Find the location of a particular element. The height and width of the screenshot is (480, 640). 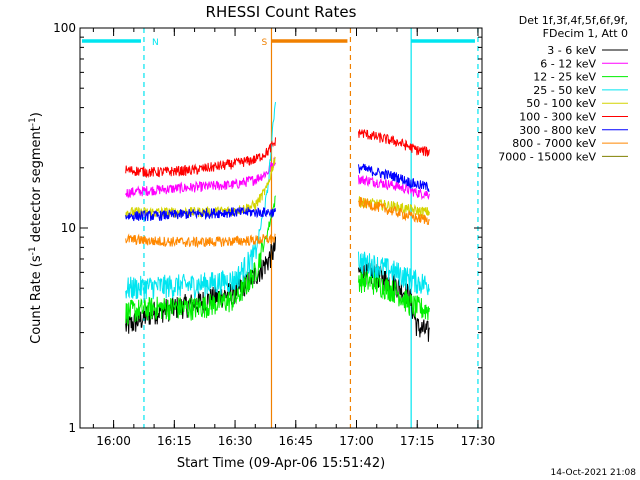

y-axis-label-middle: detector segment is located at coordinates (36, 186).